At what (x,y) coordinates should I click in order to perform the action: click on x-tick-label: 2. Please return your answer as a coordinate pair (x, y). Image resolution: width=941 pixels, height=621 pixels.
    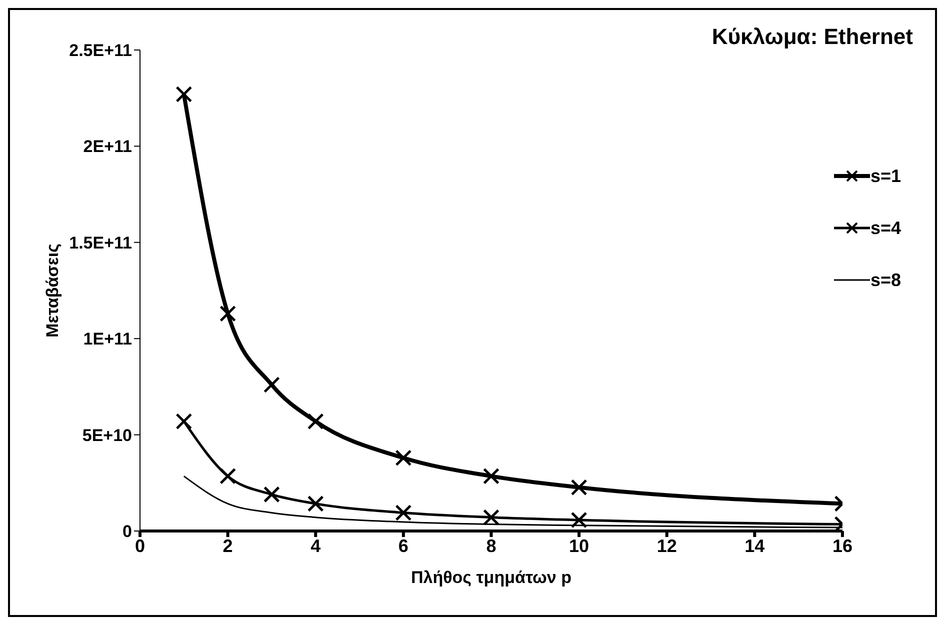
    Looking at the image, I should click on (227, 546).